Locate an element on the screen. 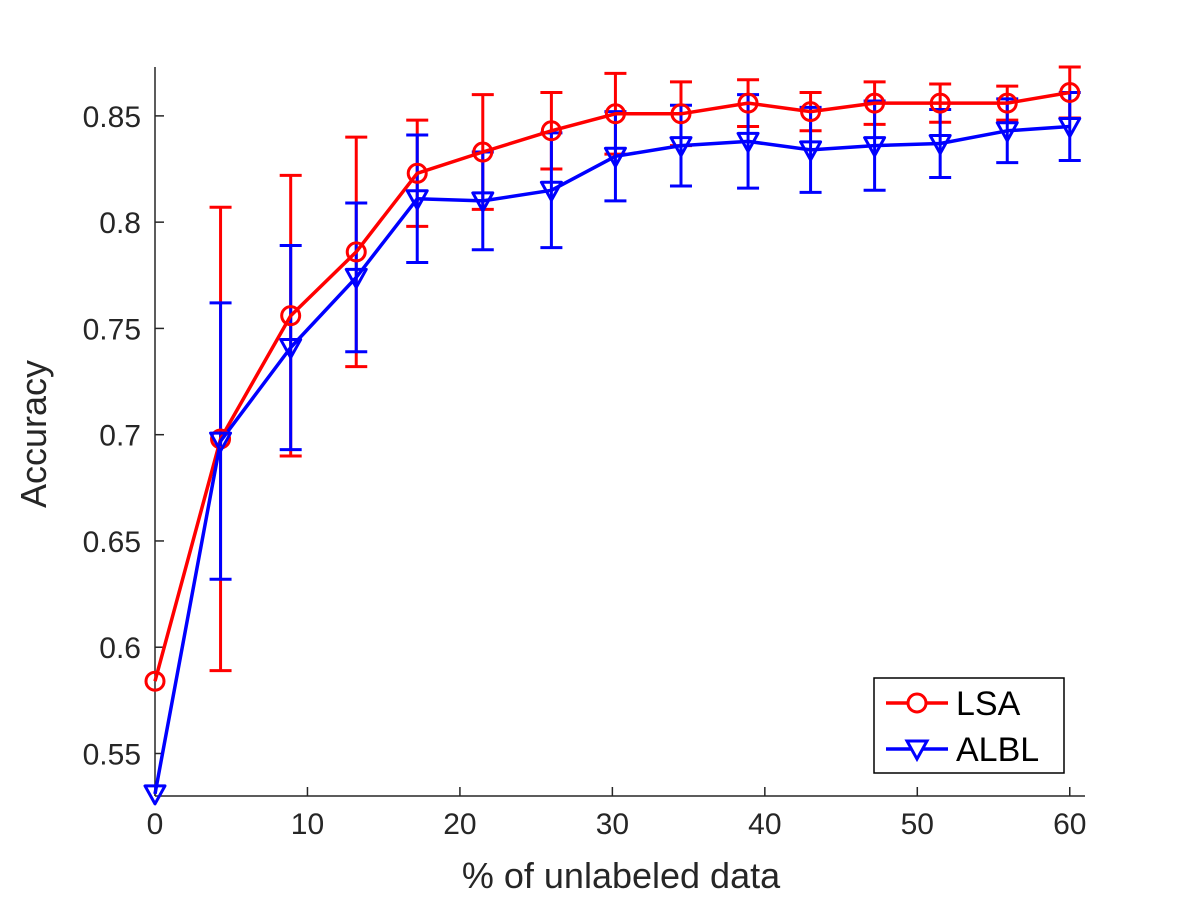  x-tick-label: 20 is located at coordinates (459, 824).